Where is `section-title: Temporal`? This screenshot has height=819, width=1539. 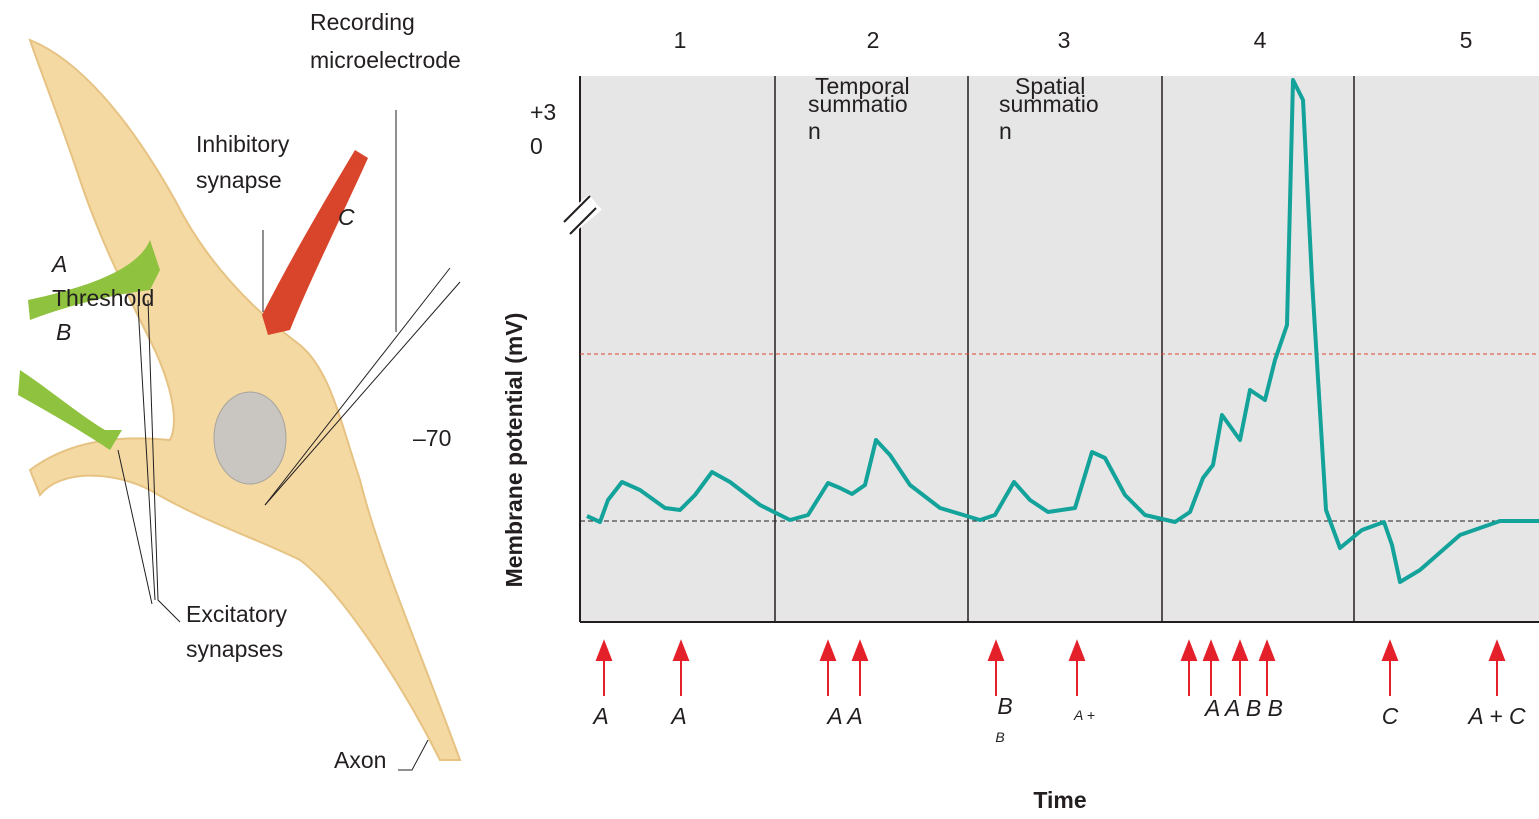 section-title: Temporal is located at coordinates (862, 86).